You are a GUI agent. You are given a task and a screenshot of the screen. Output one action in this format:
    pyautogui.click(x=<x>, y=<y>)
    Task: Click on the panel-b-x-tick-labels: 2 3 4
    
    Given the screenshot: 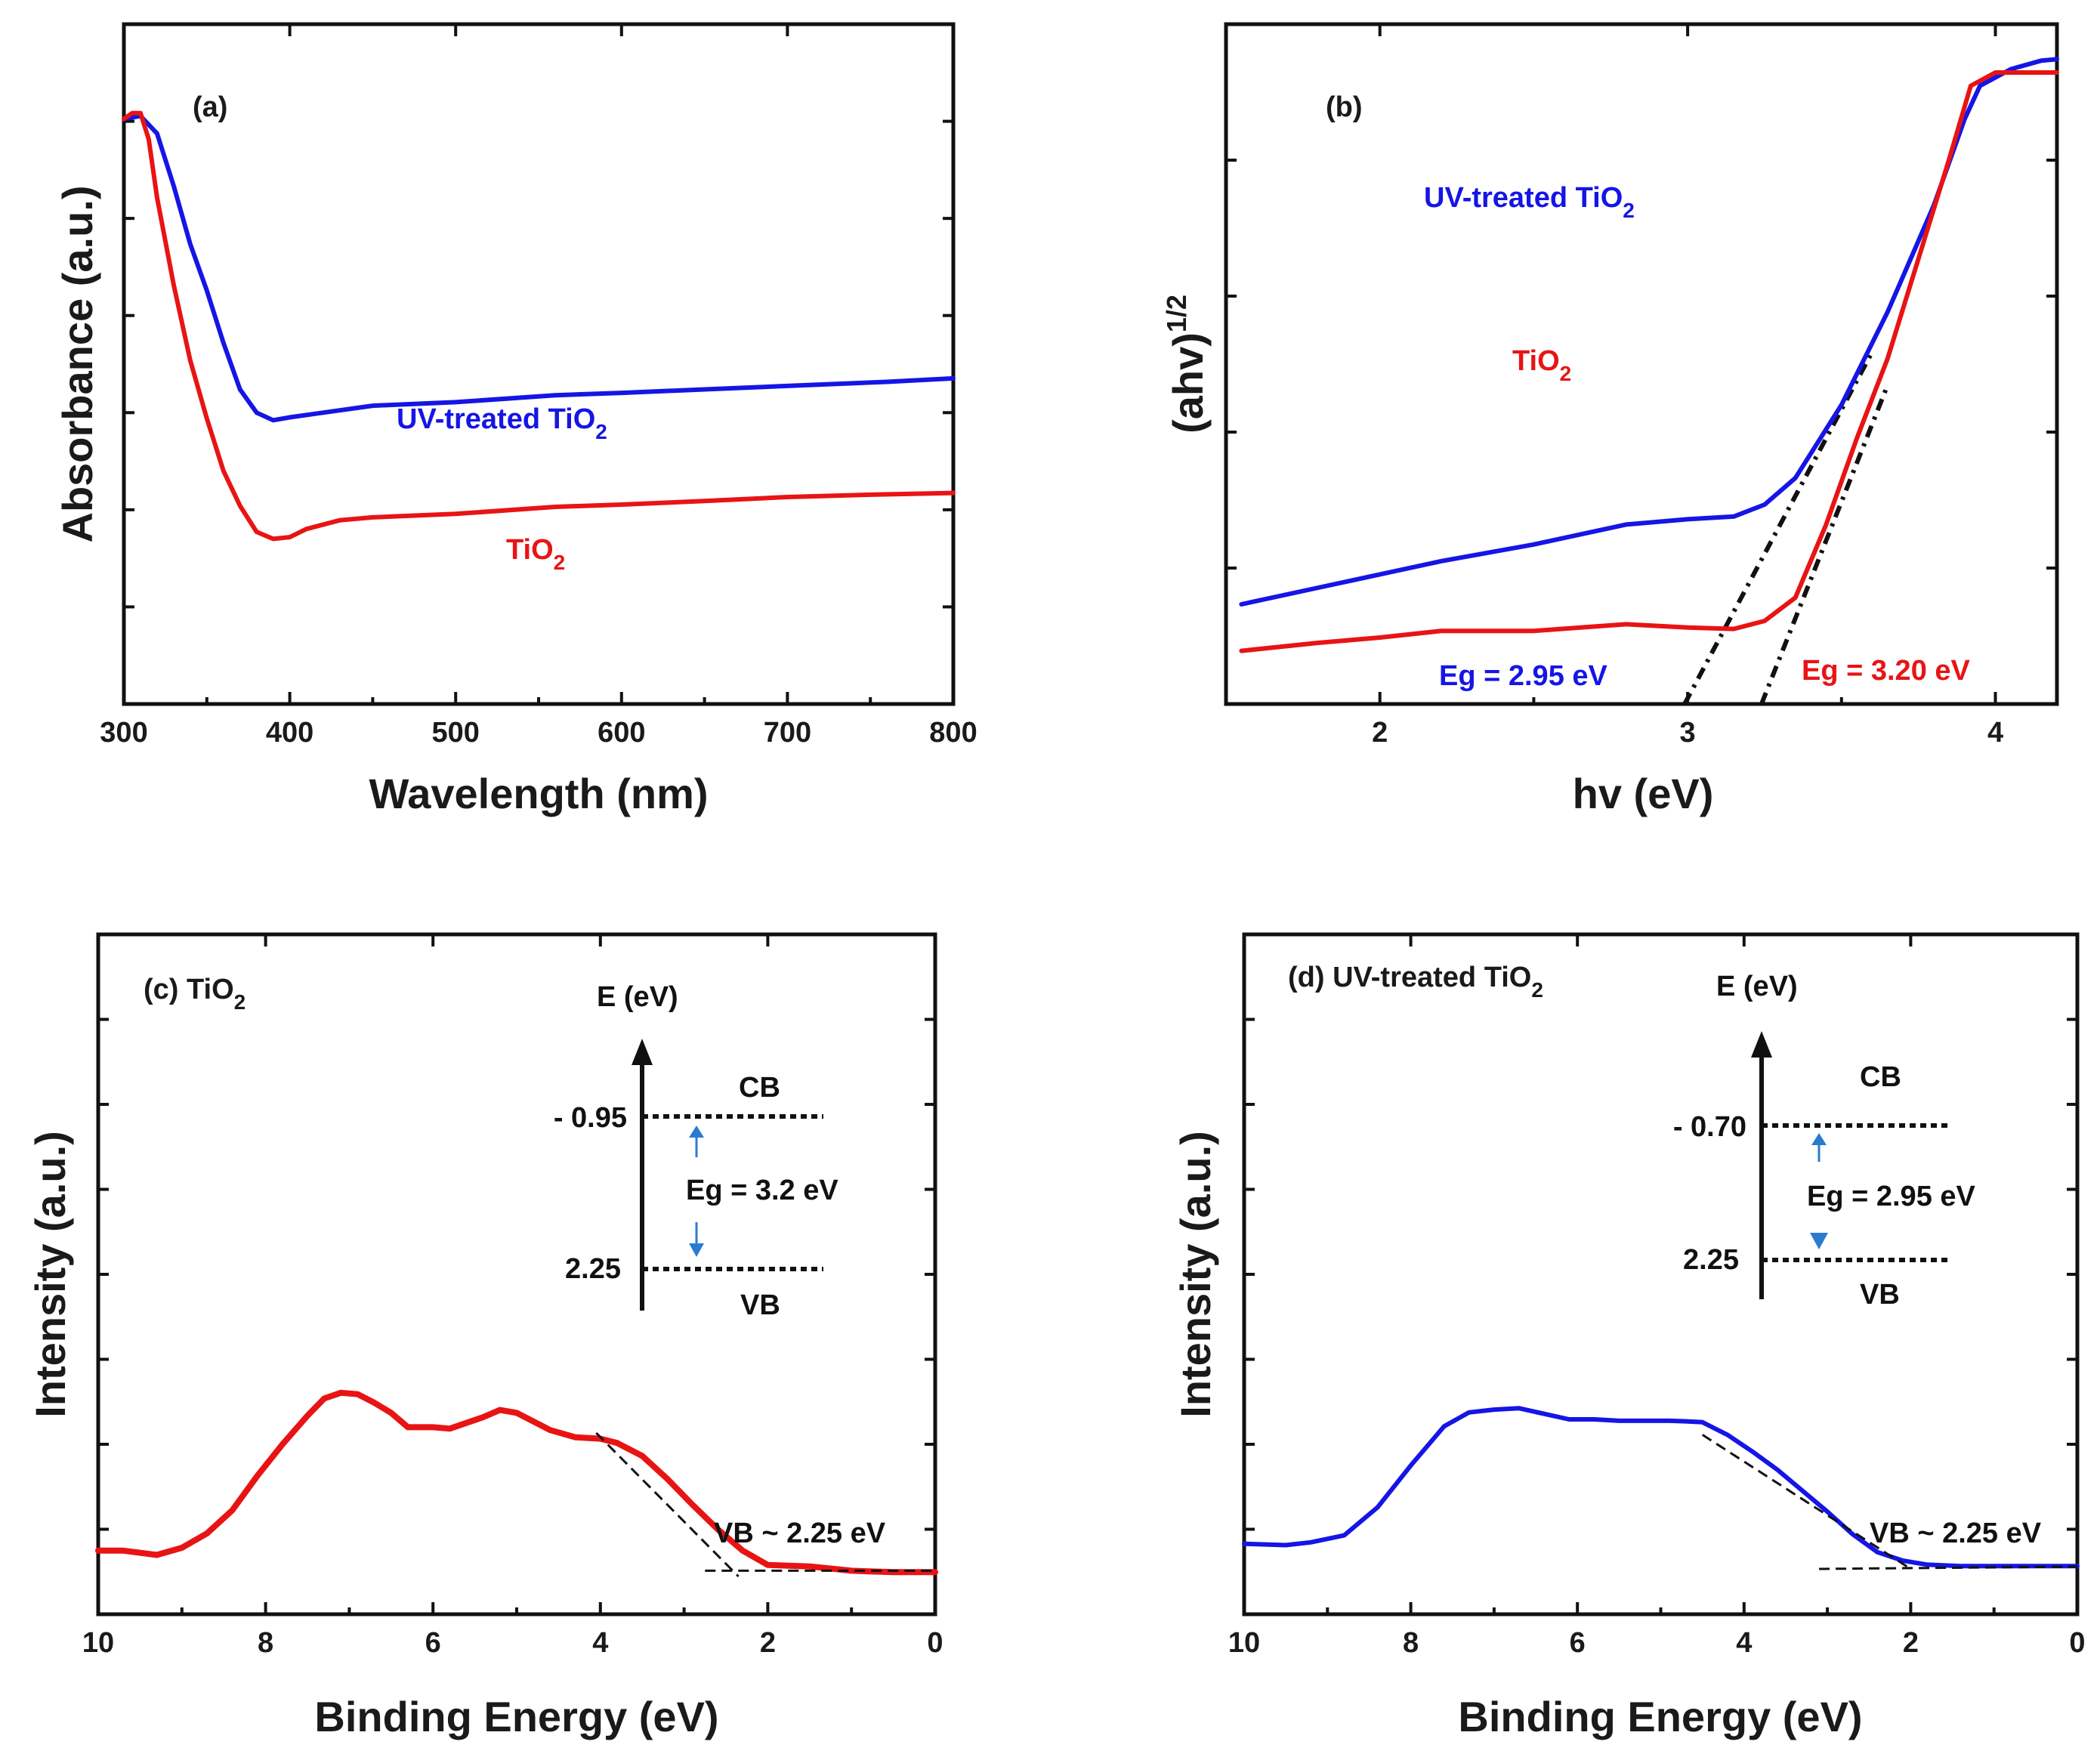 What is the action you would take?
    pyautogui.click(x=1687, y=733)
    